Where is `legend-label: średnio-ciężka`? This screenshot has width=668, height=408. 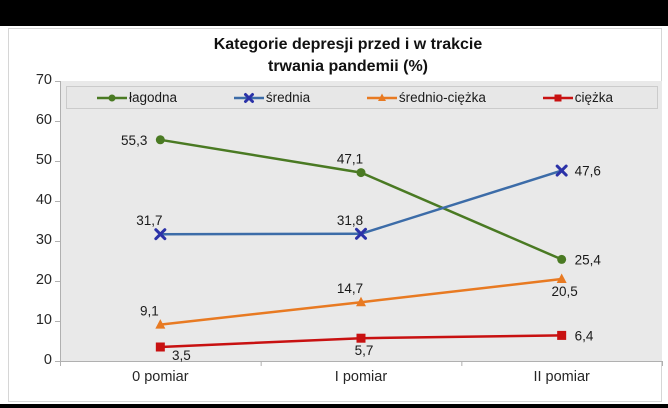 legend-label: średnio-ciężka is located at coordinates (442, 97).